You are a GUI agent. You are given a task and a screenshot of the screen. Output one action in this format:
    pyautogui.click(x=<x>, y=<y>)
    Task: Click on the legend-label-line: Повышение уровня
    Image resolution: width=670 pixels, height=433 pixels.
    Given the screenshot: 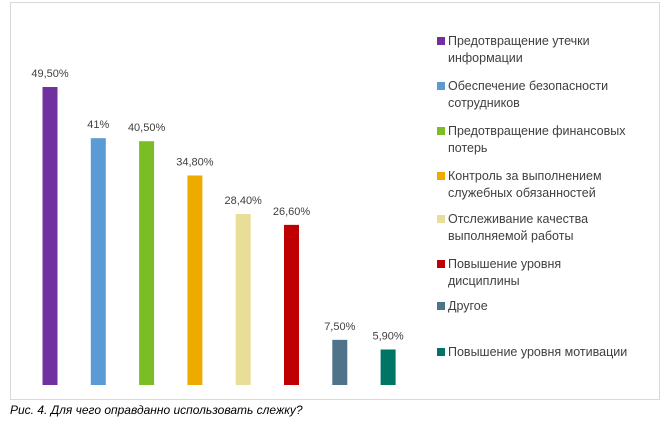 What is the action you would take?
    pyautogui.click(x=505, y=264)
    